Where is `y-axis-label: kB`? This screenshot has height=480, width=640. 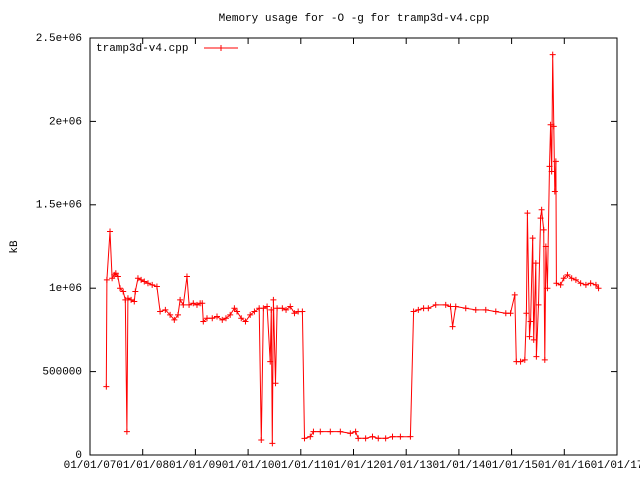
y-axis-label: kB is located at coordinates (15, 247).